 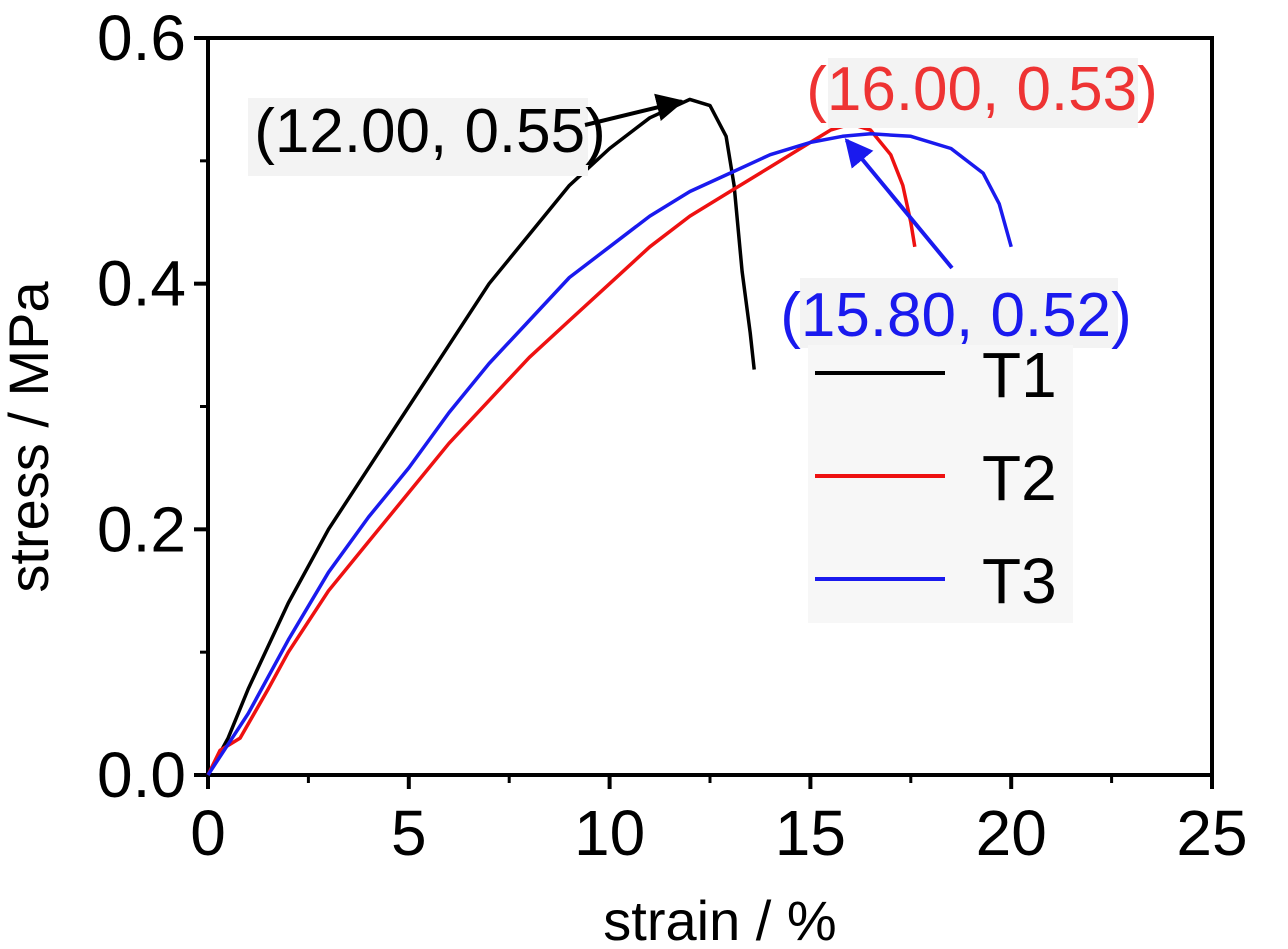 I want to click on legend-box, so click(x=940, y=484).